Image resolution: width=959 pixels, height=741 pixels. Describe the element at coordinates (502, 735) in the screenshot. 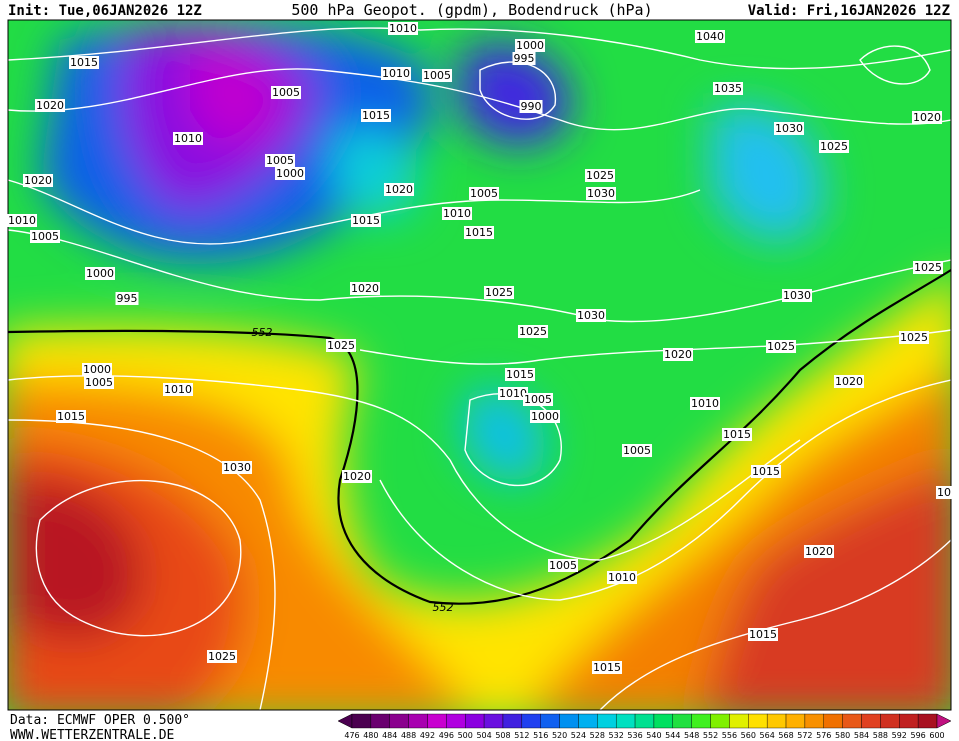

I see `colorbar-label: 508` at that location.